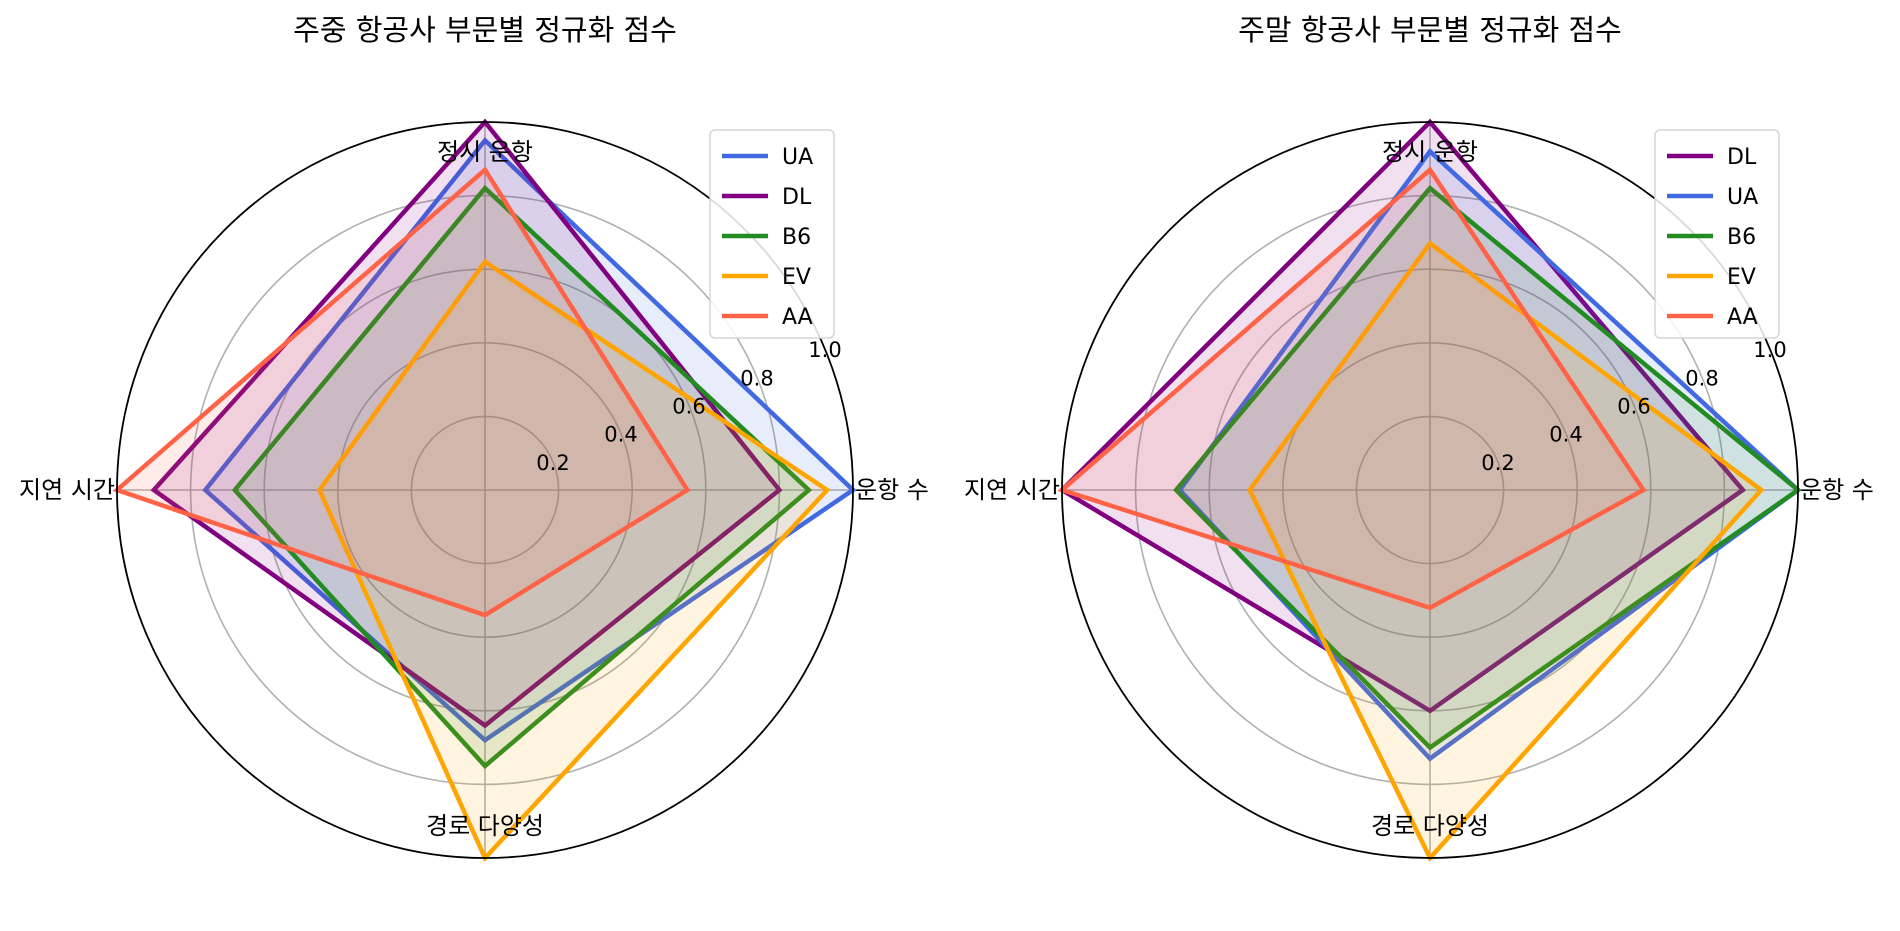 This screenshot has height=931, width=1900. What do you see at coordinates (1430, 30) in the screenshot?
I see `chart-title: 주말 항공사 부문별 정규화 점수` at bounding box center [1430, 30].